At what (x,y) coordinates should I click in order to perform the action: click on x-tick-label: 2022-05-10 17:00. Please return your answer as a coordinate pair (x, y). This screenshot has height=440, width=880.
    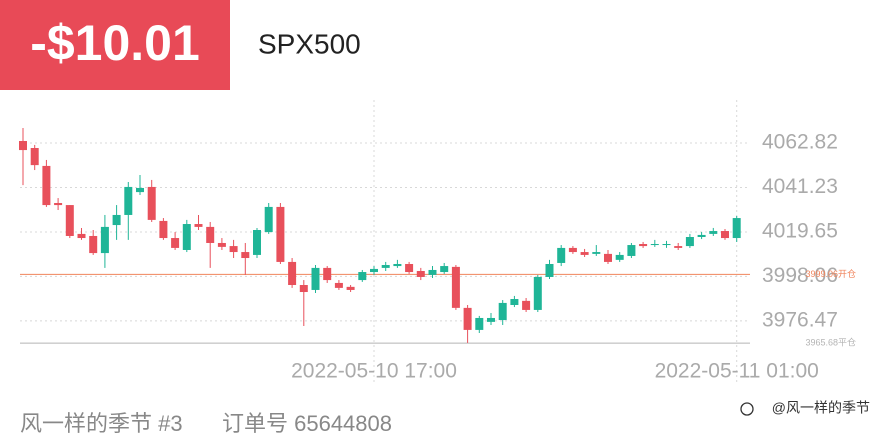
    Looking at the image, I should click on (374, 371).